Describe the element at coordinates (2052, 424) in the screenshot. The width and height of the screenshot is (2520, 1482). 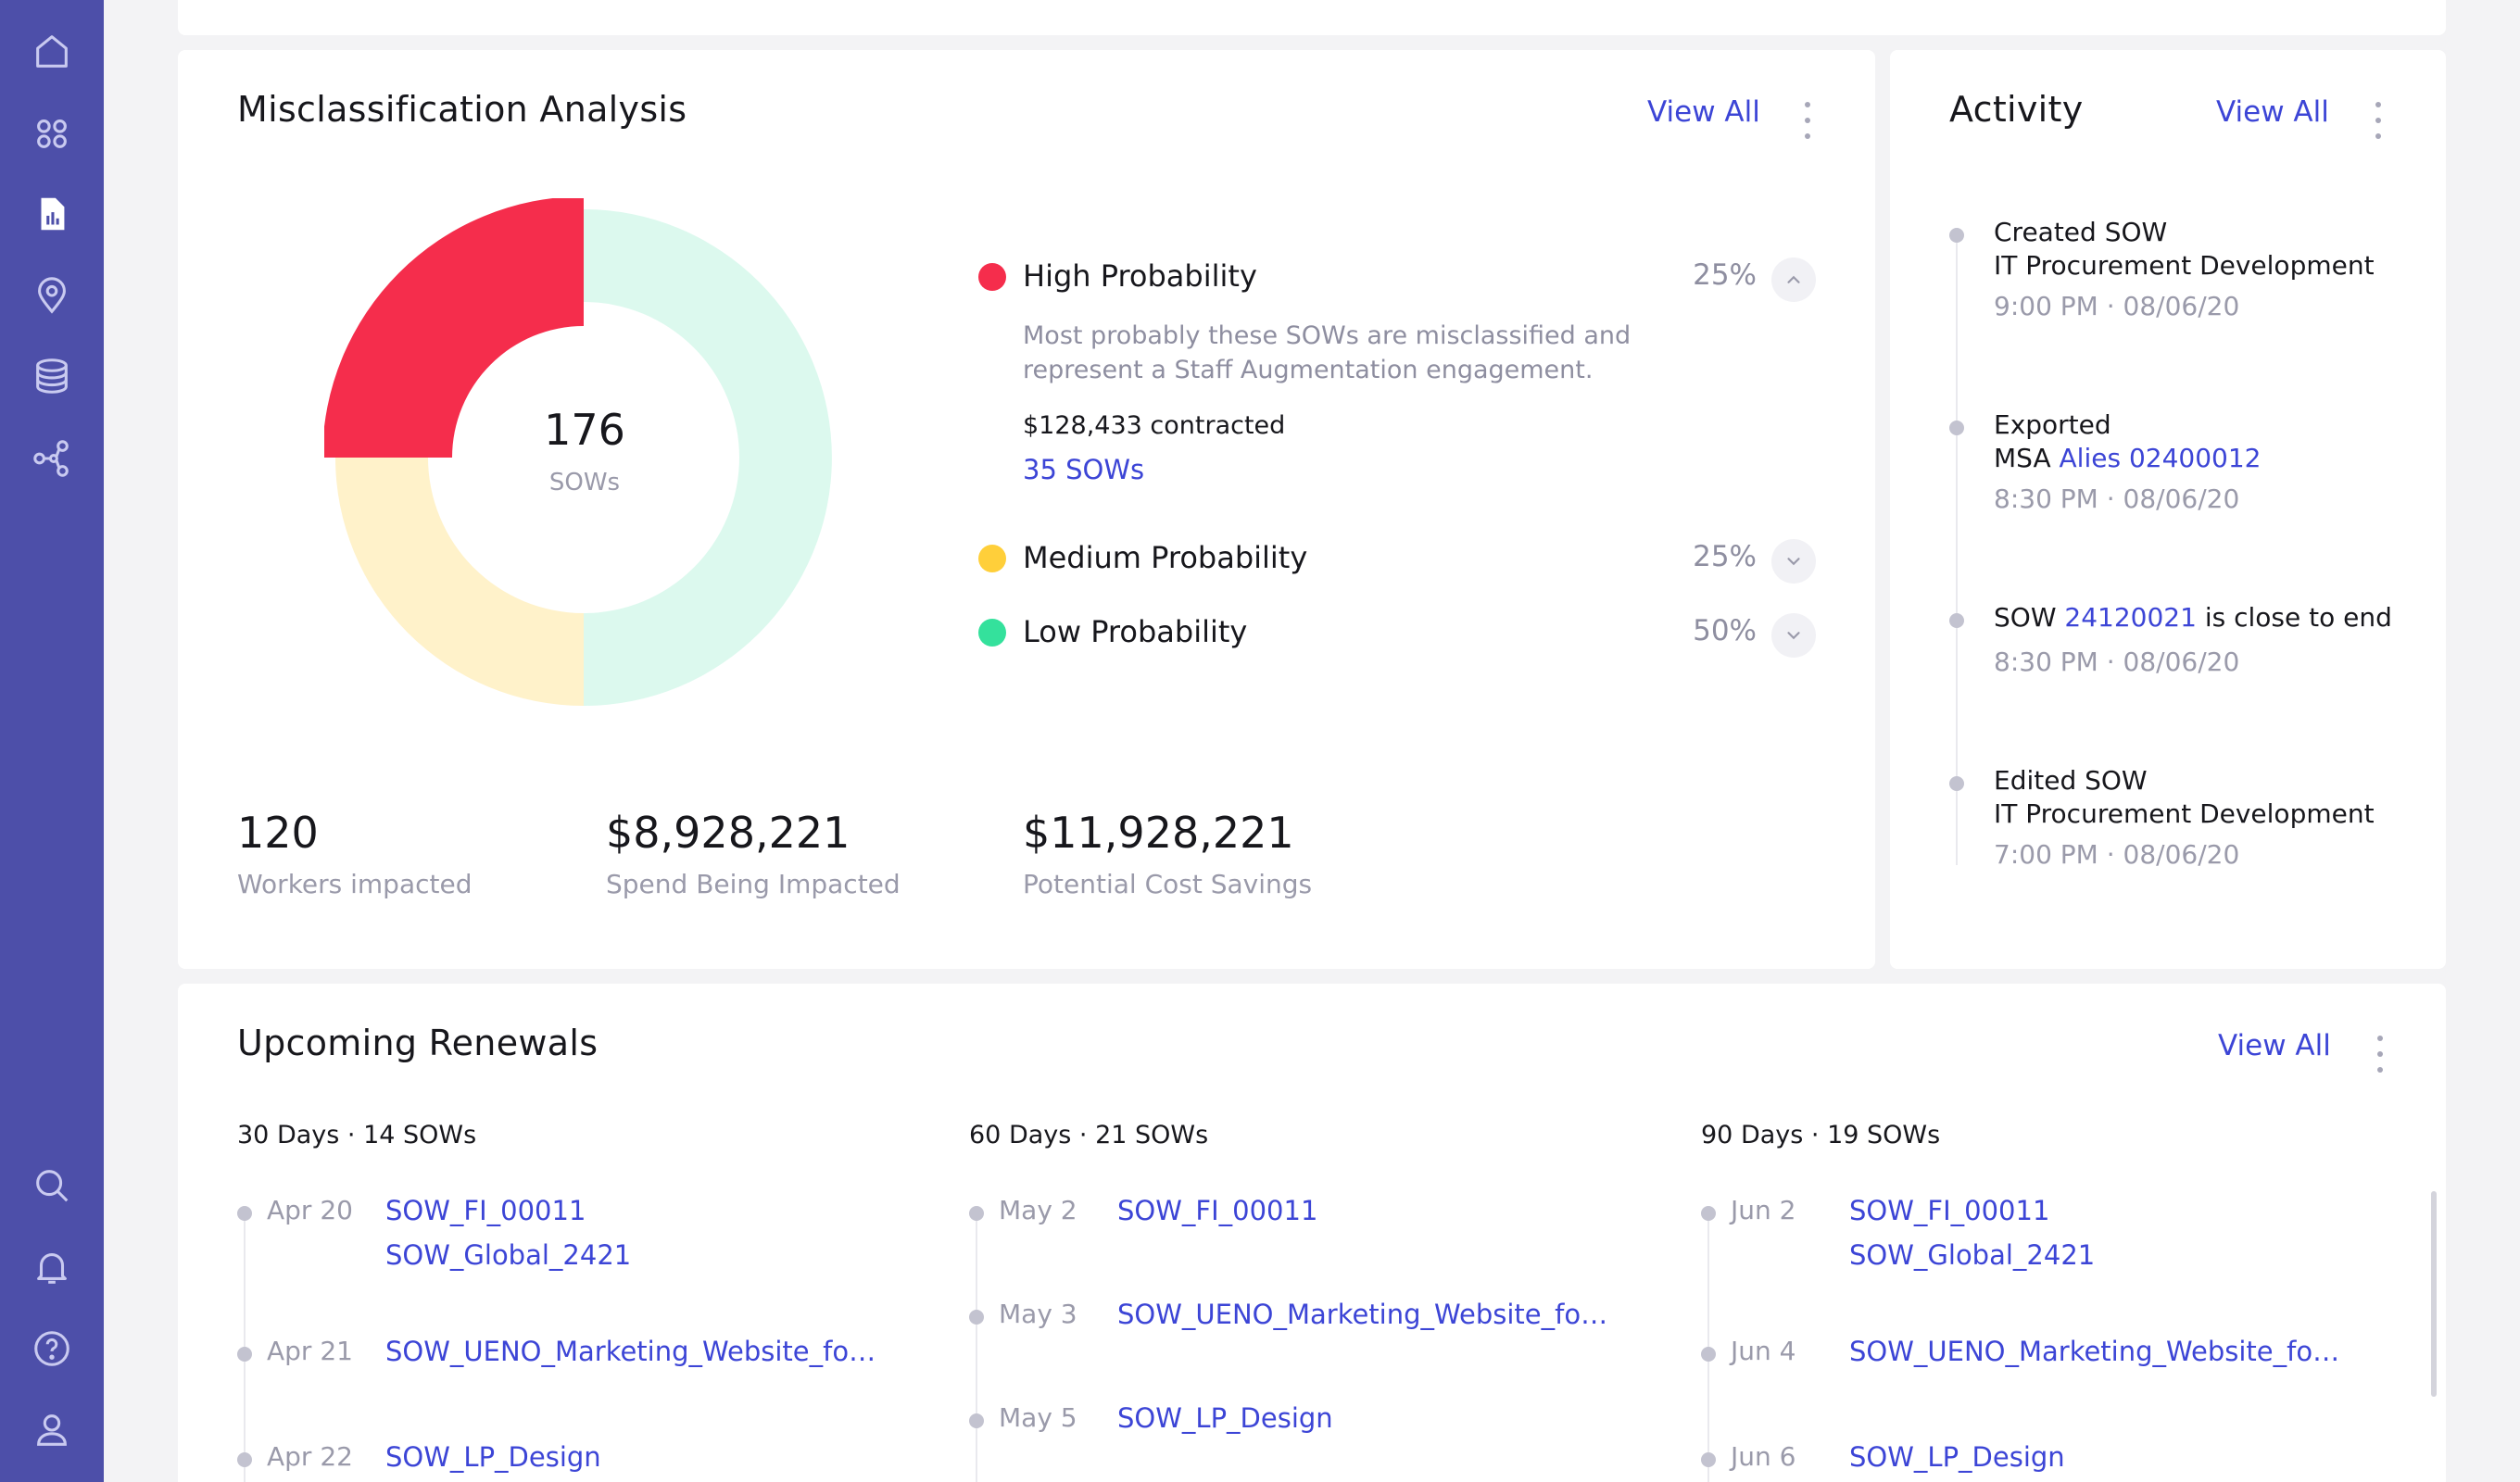
I see `activity-text: Exported` at that location.